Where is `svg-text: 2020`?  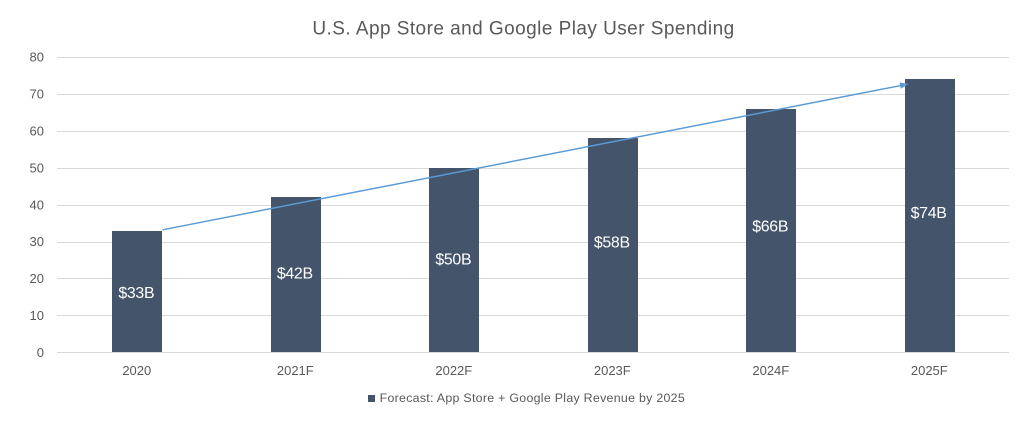
svg-text: 2020 is located at coordinates (136, 370).